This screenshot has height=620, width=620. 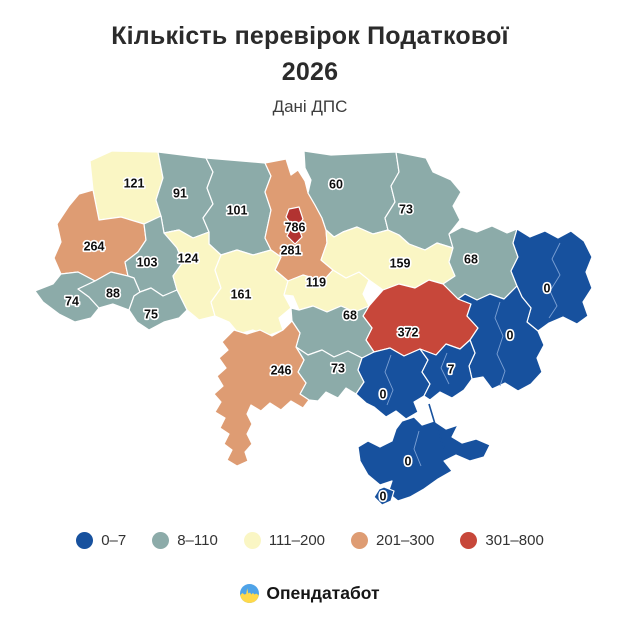 What do you see at coordinates (332, 332) in the screenshot?
I see `region-kirovohrad` at bounding box center [332, 332].